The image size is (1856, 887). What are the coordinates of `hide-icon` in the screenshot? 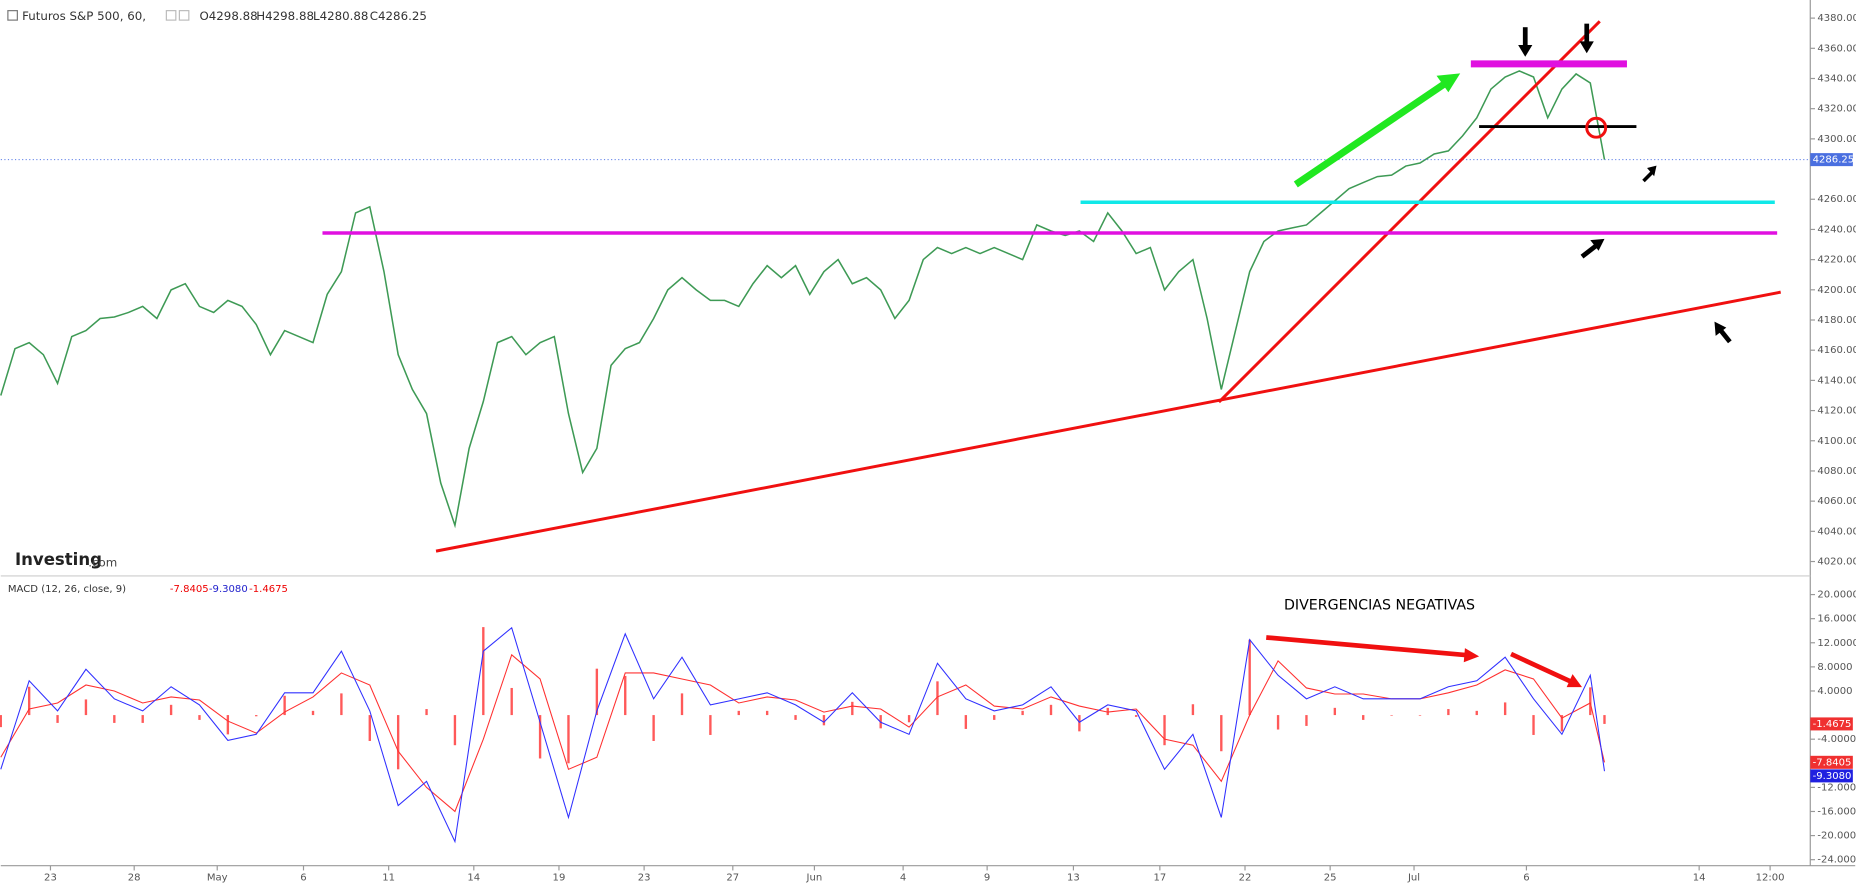 It's located at (184, 15).